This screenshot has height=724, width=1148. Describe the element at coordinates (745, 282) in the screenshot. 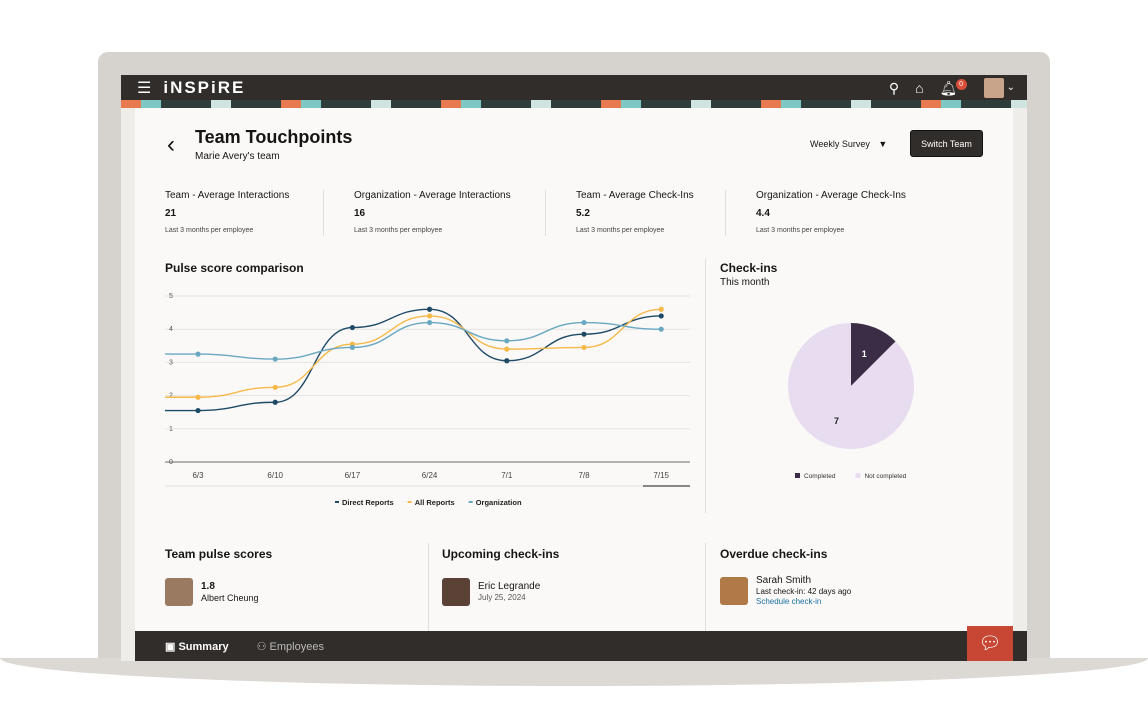

I see `checkins-subtitle: This month` at that location.